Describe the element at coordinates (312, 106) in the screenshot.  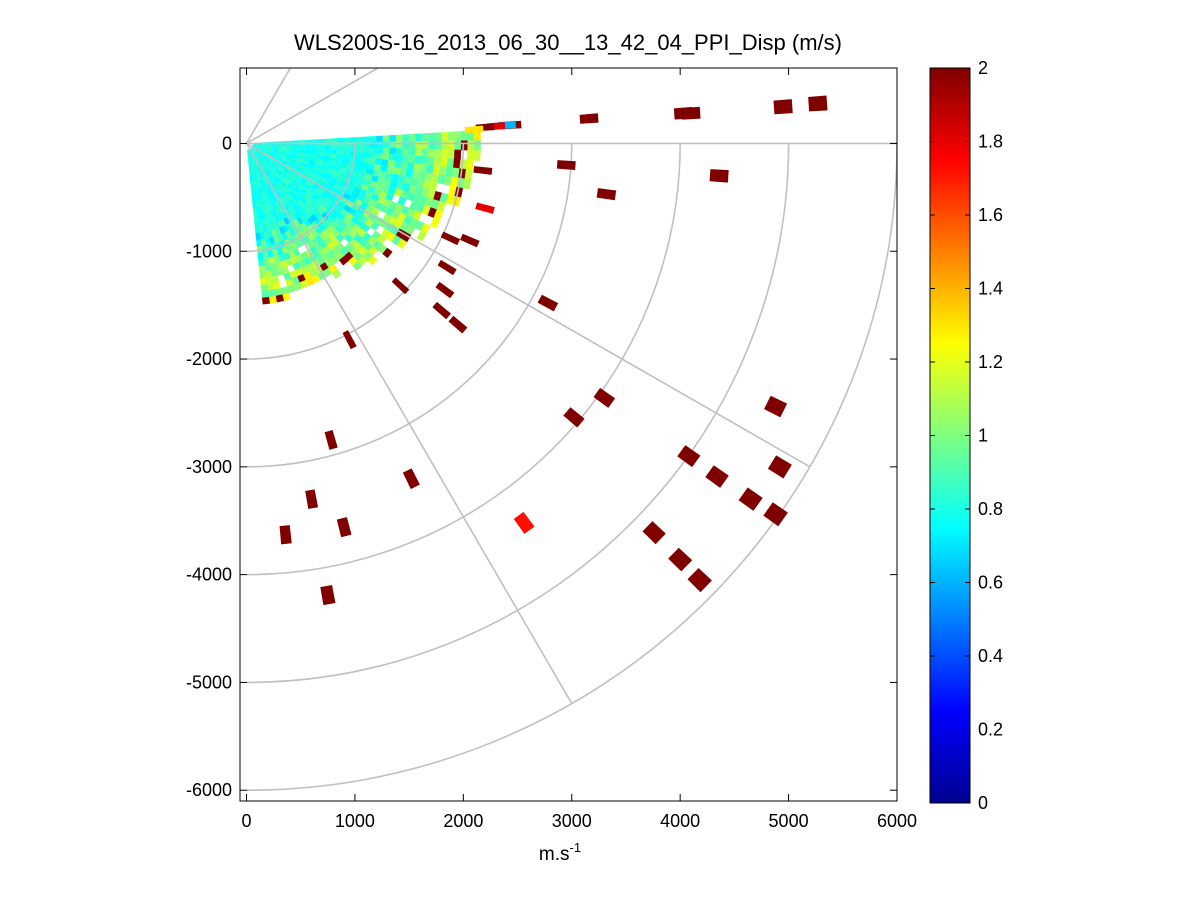
I see `azimuth-spoke` at that location.